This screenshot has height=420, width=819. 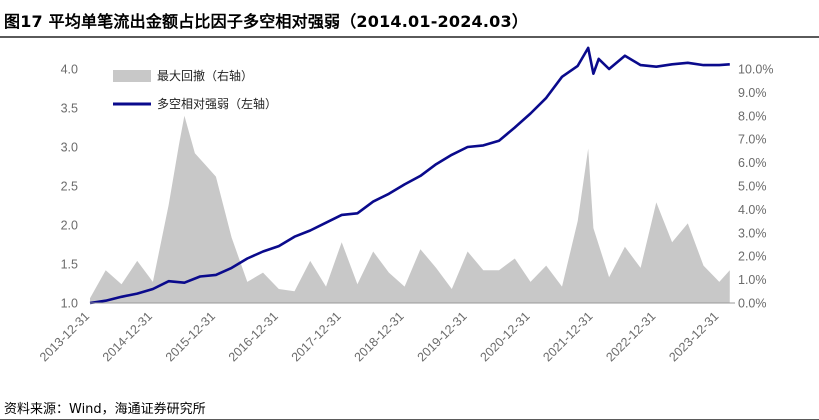 I want to click on y-left-tick-label: 1.0, so click(x=69, y=304).